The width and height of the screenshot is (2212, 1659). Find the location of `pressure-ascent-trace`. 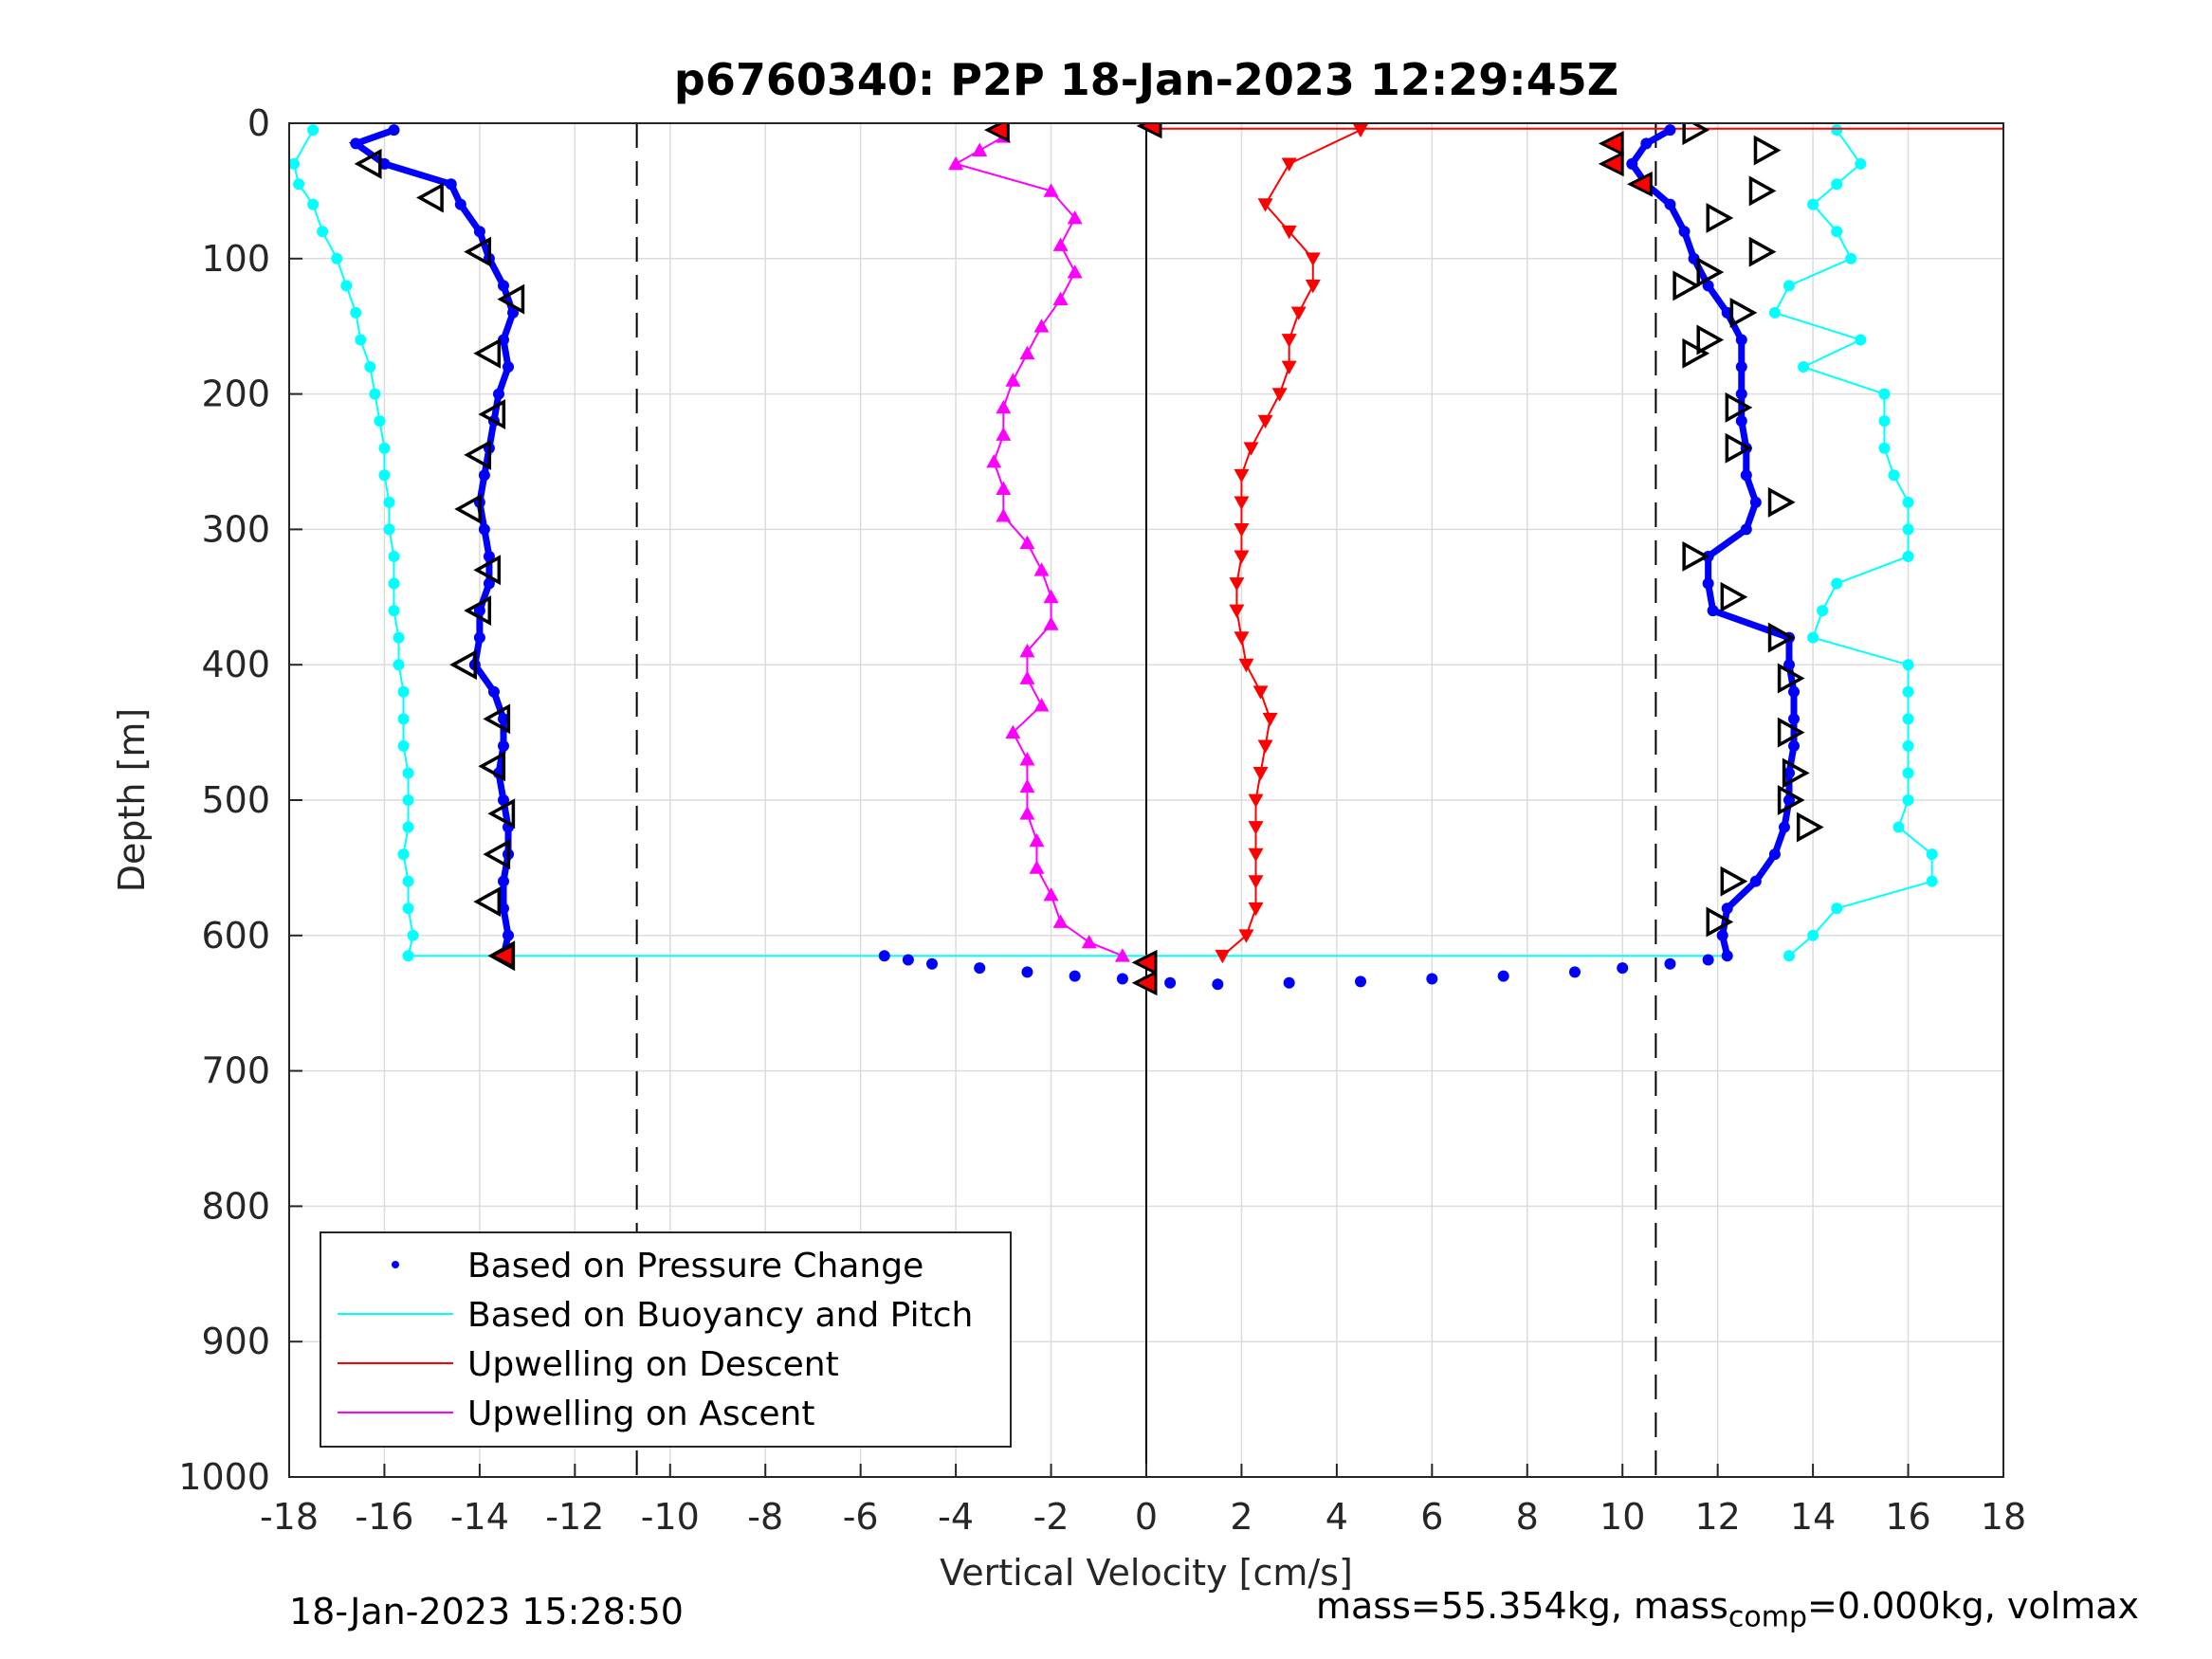

pressure-ascent-trace is located at coordinates (1712, 542).